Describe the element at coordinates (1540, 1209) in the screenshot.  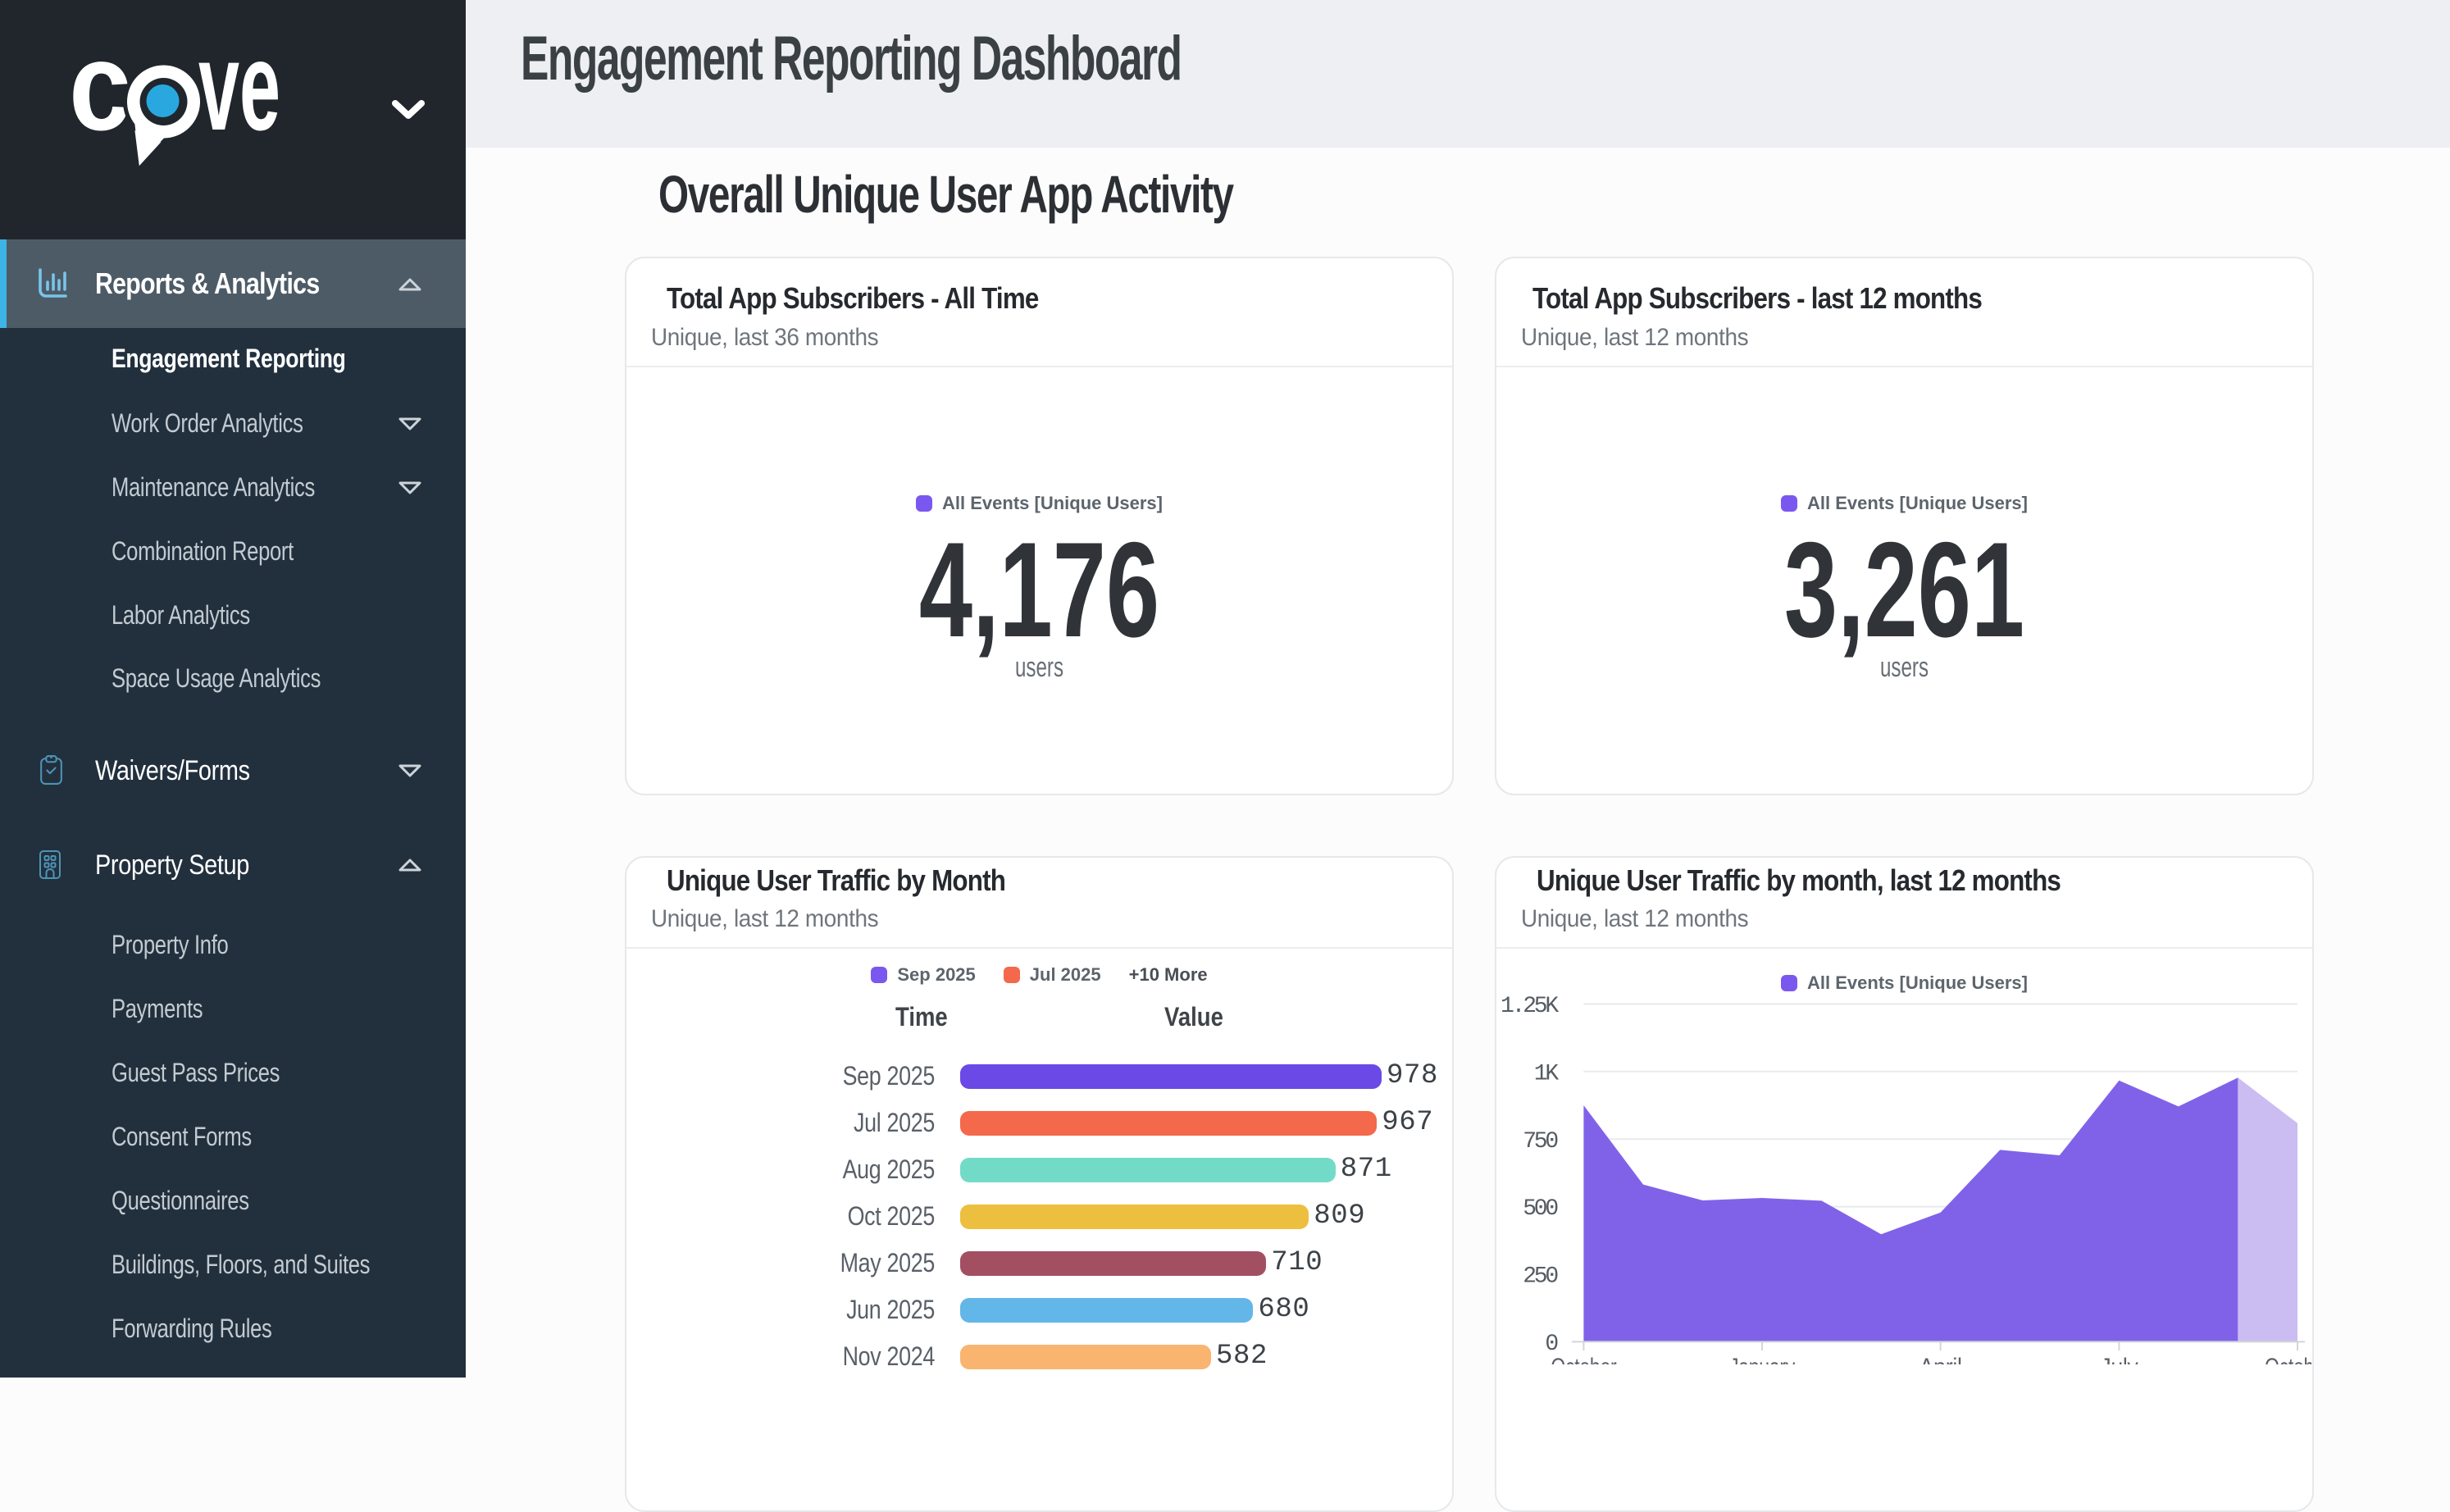
I see `svg-text: 500` at that location.